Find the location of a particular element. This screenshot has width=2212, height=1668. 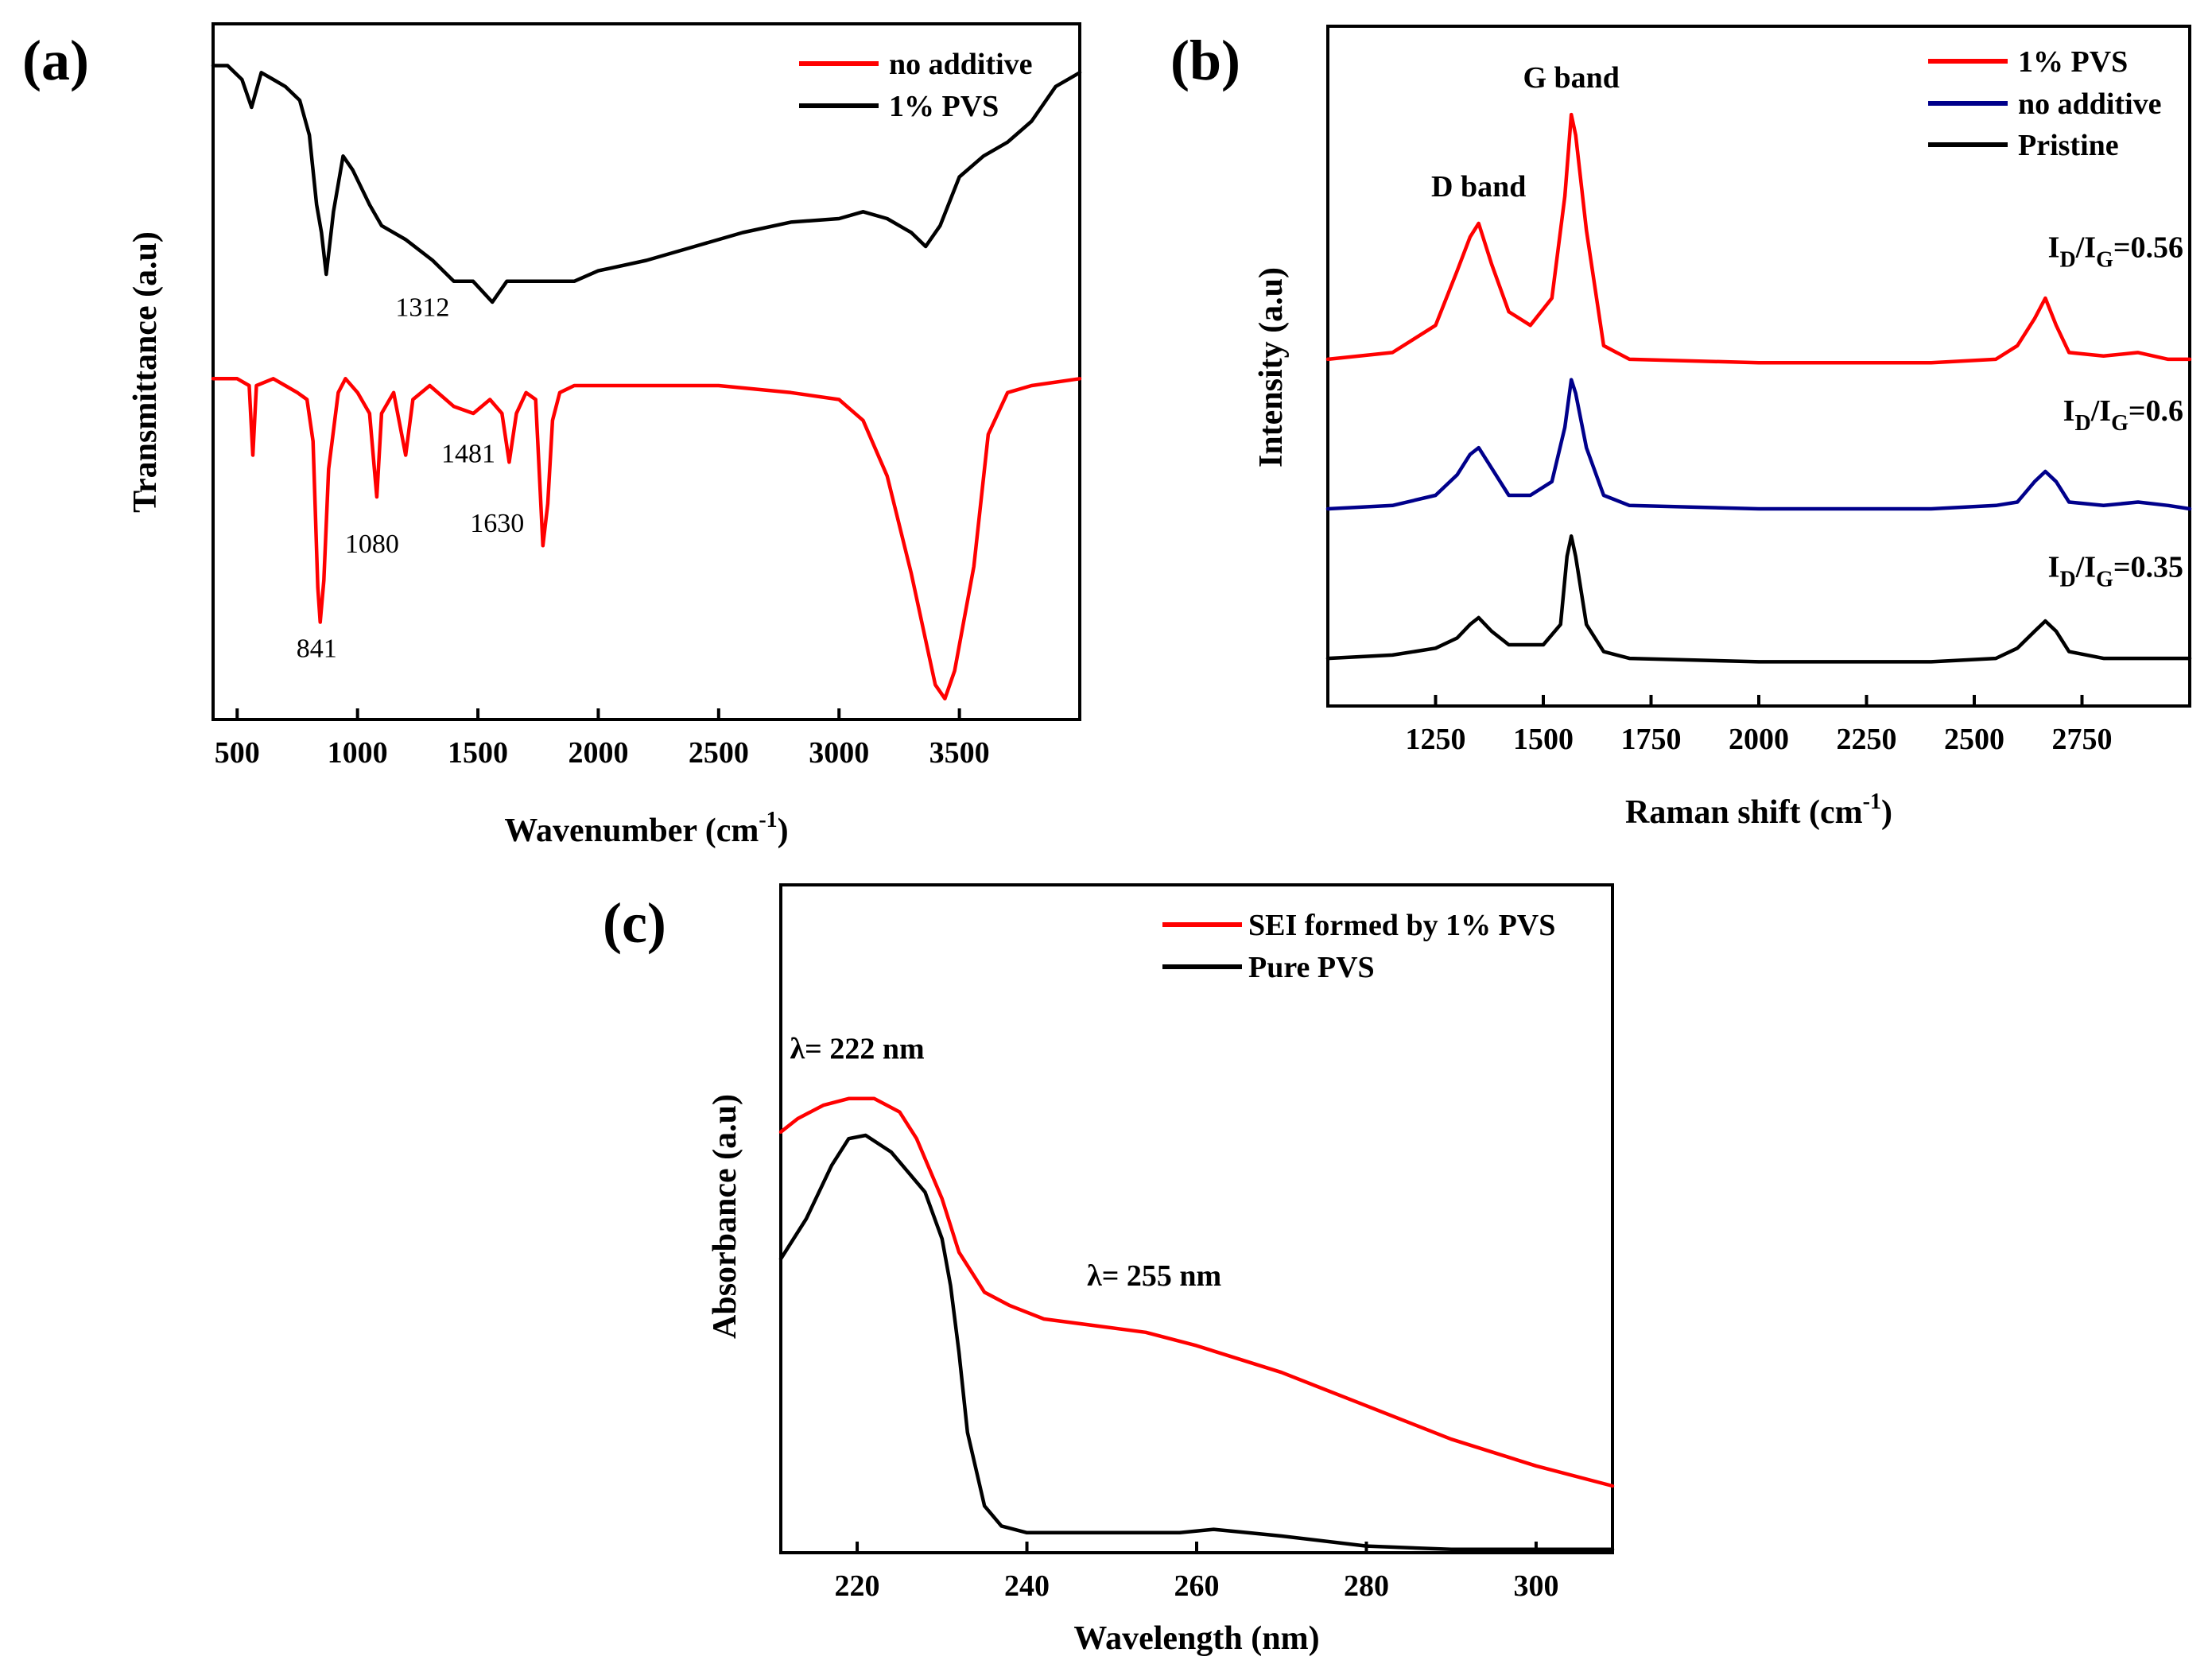

annotation-255-nm: λ= 255 nm is located at coordinates (1154, 1276).